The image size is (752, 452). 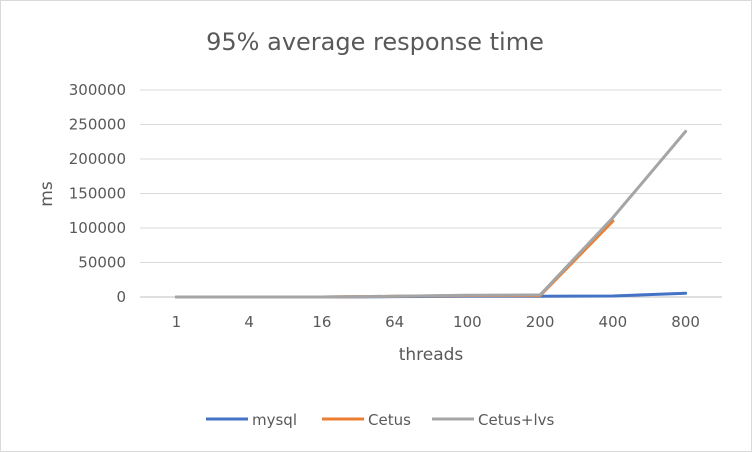 I want to click on y-tick-label: 0, so click(x=121, y=297).